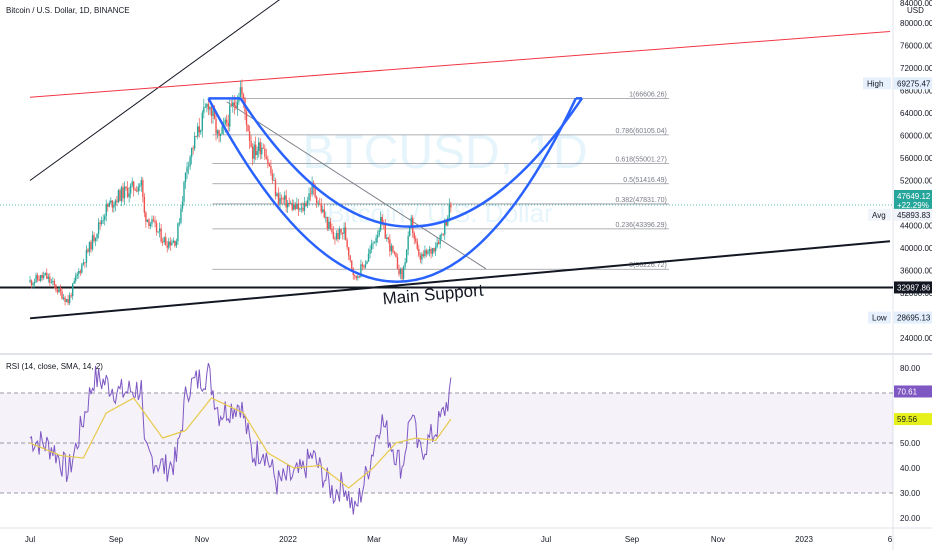  I want to click on cup-inner-curve, so click(411, 162).